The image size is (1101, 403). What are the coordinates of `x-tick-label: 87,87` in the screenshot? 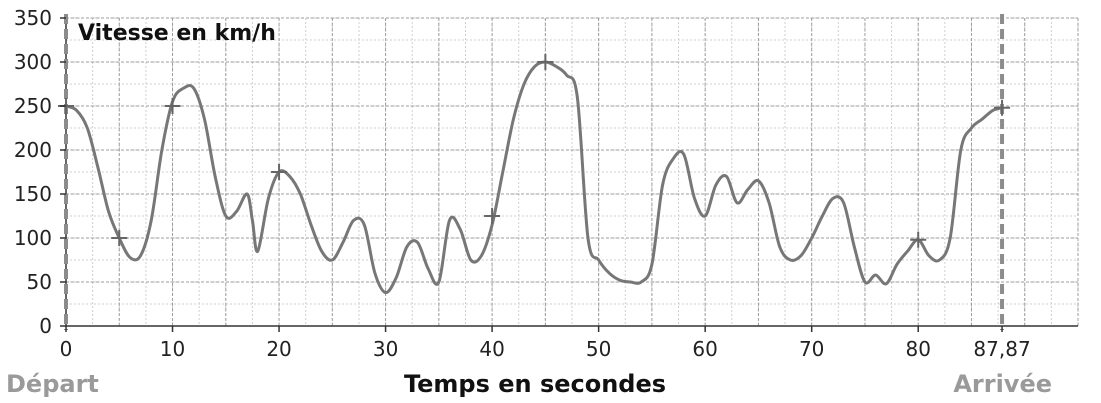 It's located at (1001, 349).